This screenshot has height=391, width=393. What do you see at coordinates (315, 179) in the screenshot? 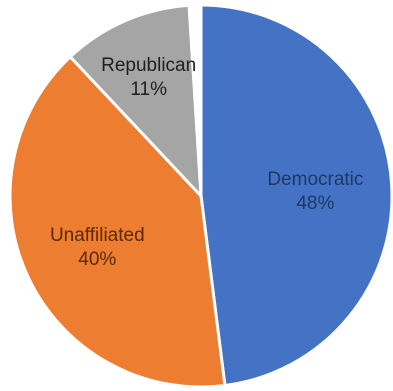
I see `slice-label-democratic: Democratic` at bounding box center [315, 179].